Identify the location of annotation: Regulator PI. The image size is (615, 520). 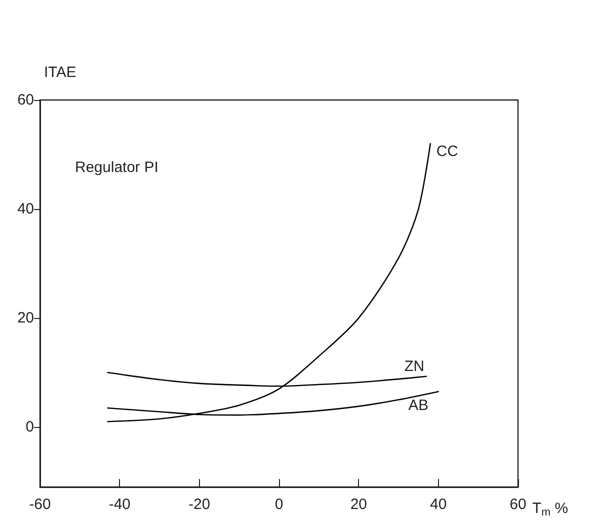
(116, 167).